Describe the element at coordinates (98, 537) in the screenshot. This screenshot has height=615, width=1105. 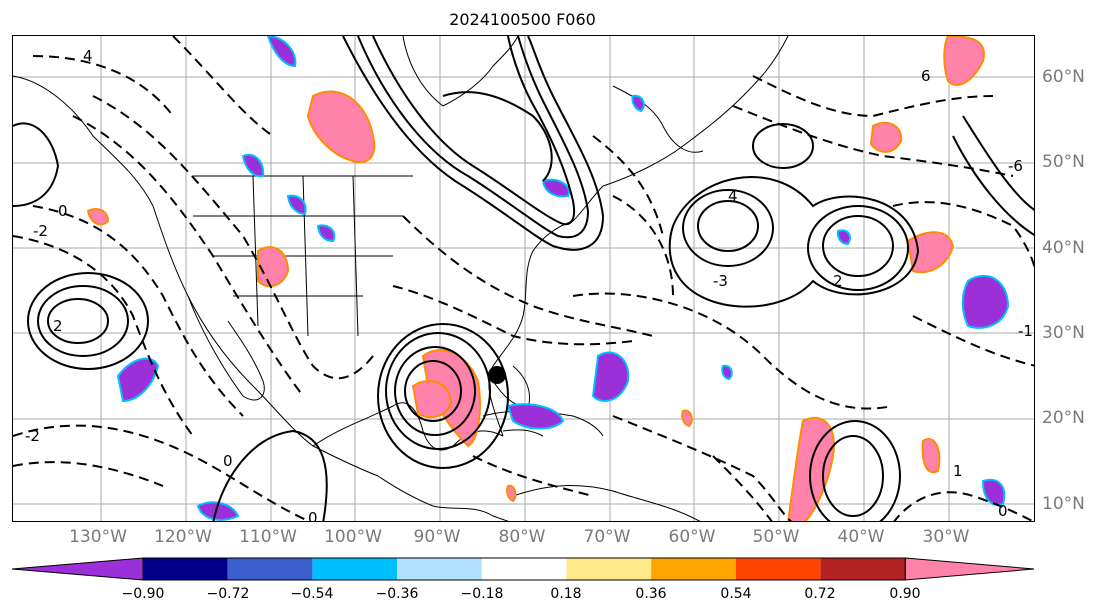
I see `lon-label: 130°W` at that location.